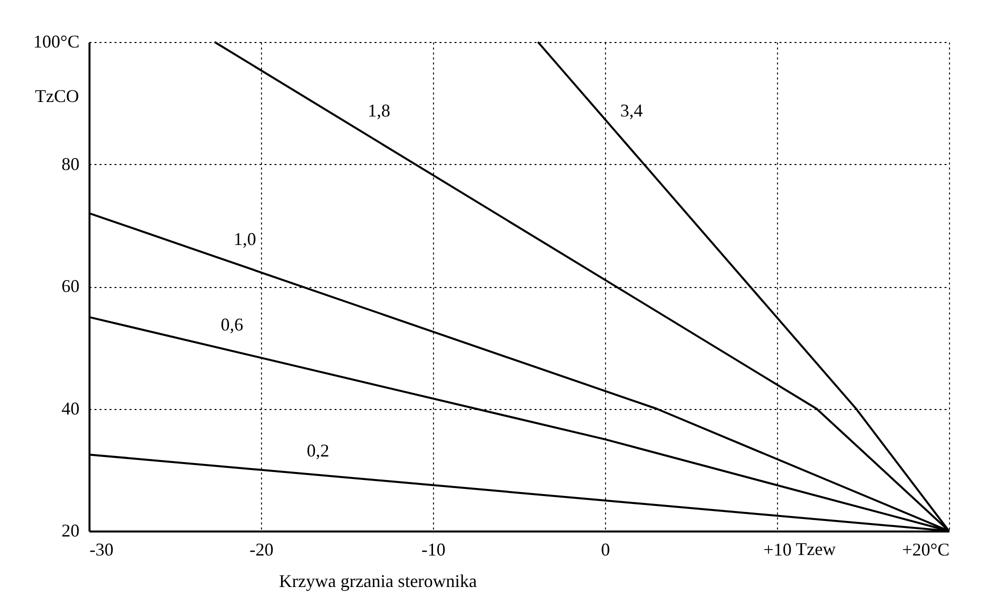 This screenshot has height=610, width=981. Describe the element at coordinates (777, 550) in the screenshot. I see `x-tick-label: +10` at that location.